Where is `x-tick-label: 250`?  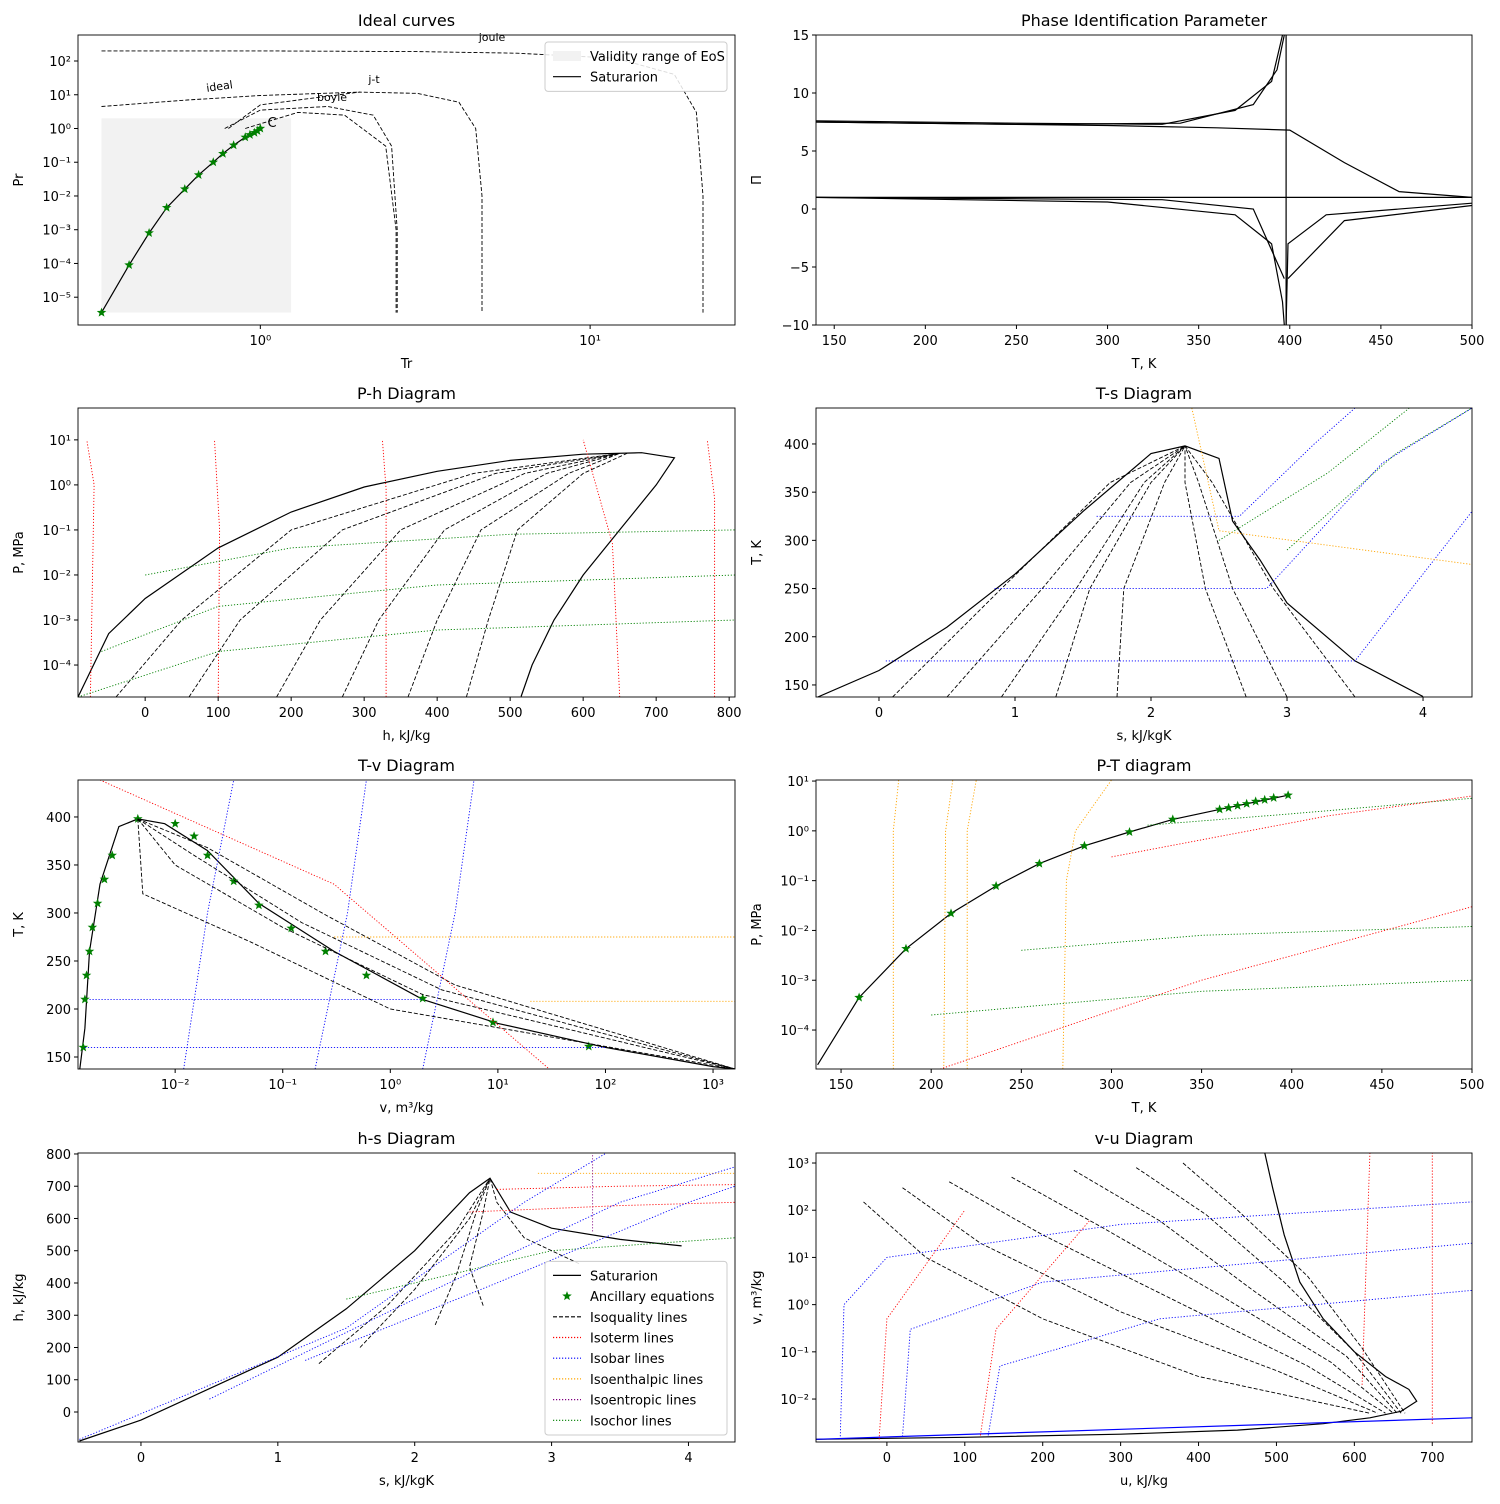 x-tick-label: 250 is located at coordinates (1016, 341).